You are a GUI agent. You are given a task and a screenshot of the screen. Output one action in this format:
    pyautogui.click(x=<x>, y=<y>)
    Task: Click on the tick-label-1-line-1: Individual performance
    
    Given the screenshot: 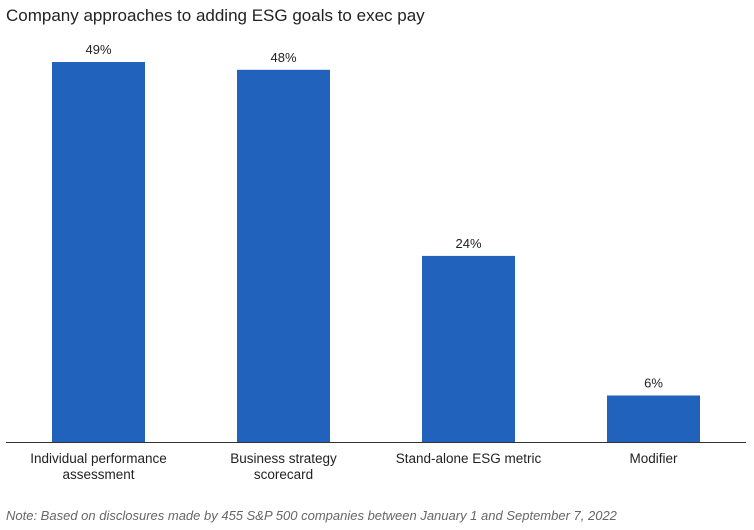 What is the action you would take?
    pyautogui.click(x=98, y=458)
    